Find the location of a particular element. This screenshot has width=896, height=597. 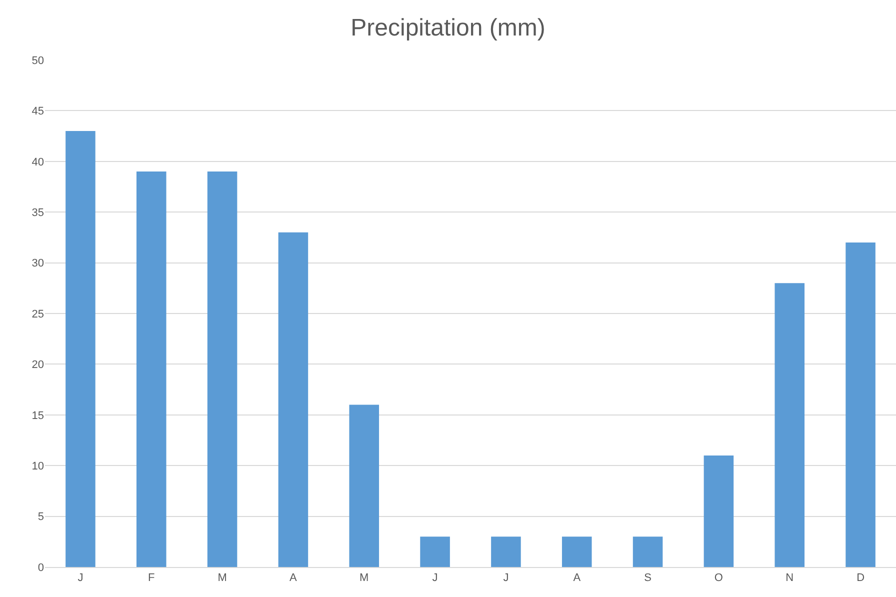

y-tick-label: 25 is located at coordinates (38, 314).